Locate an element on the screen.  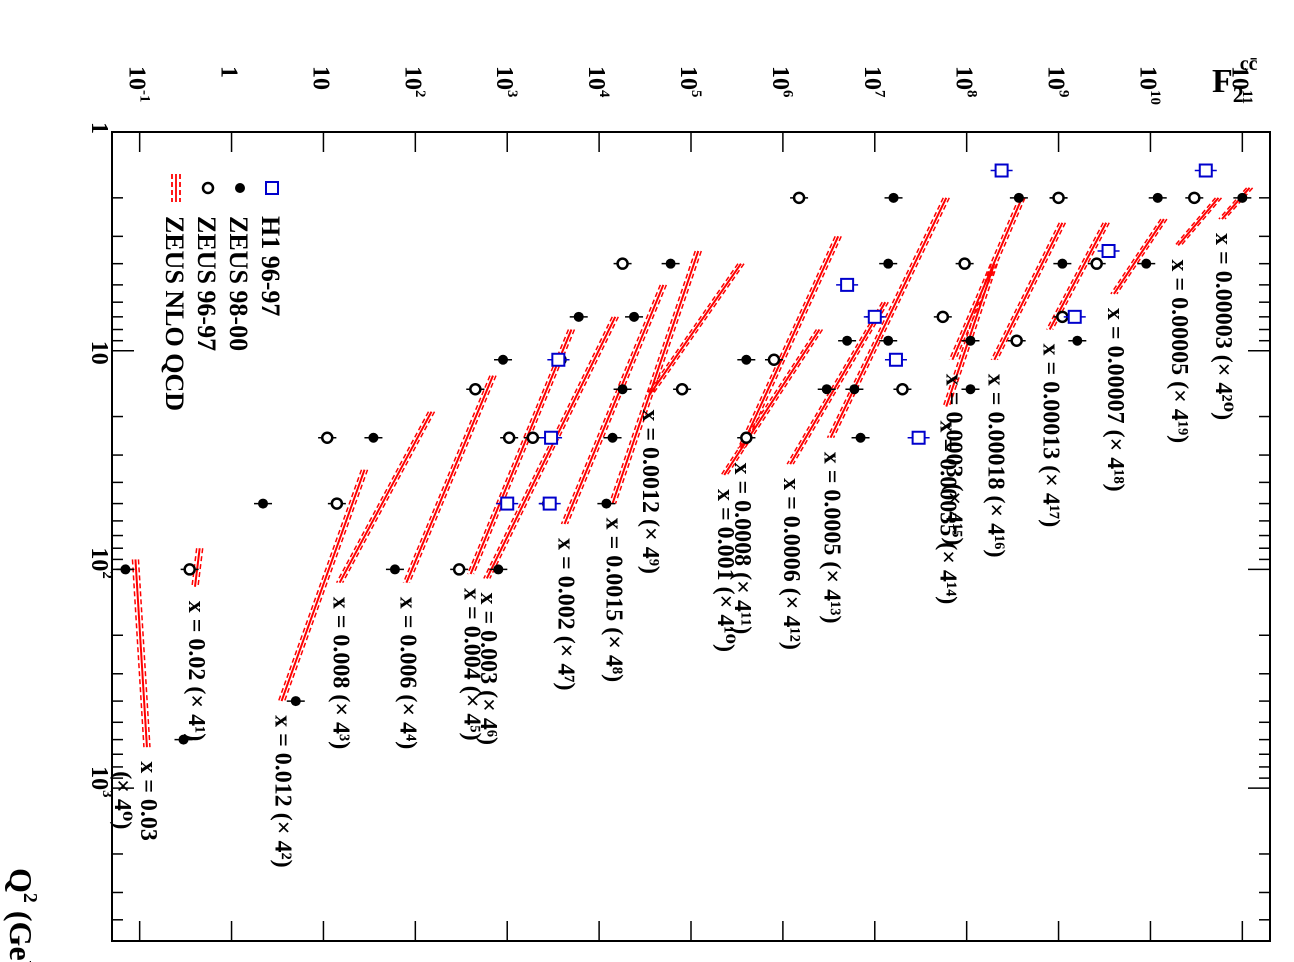
bin-label: x = 0.00005 (× 4¹⁹) is located at coordinates (1179, 351).